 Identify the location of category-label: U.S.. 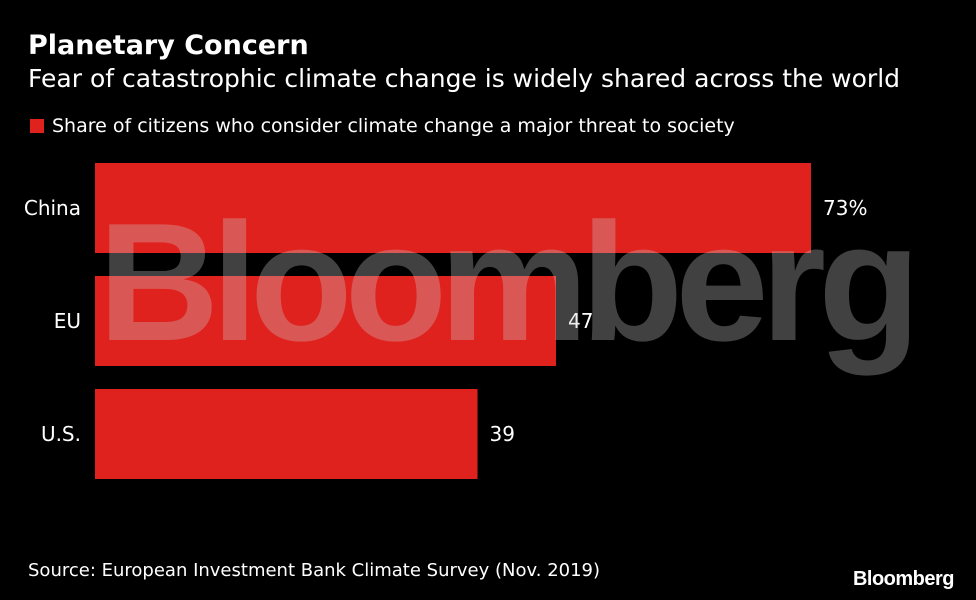
(61, 434).